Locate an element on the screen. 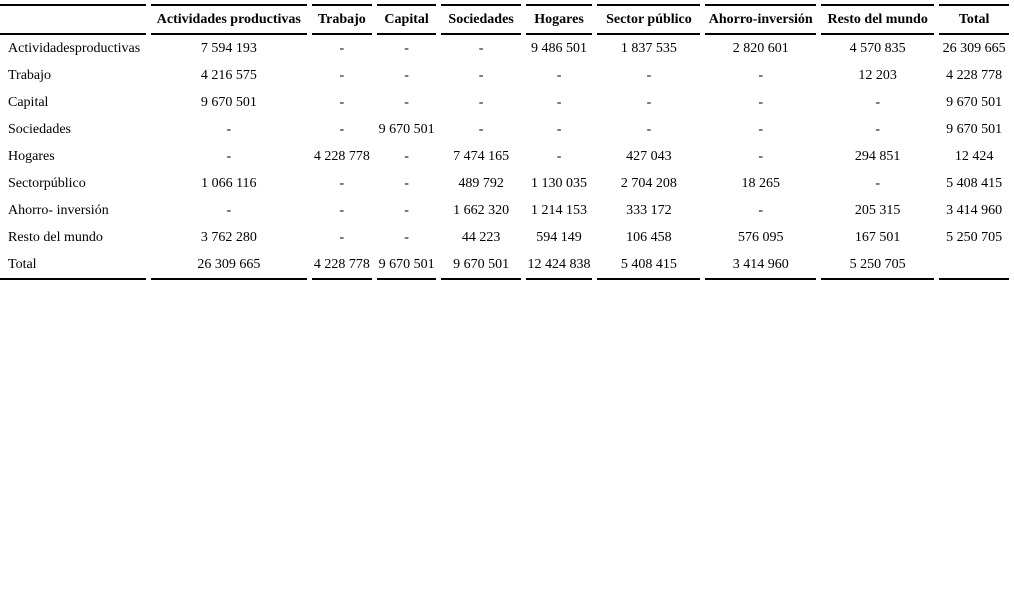  data-cell: 1 066 116 is located at coordinates (229, 183).